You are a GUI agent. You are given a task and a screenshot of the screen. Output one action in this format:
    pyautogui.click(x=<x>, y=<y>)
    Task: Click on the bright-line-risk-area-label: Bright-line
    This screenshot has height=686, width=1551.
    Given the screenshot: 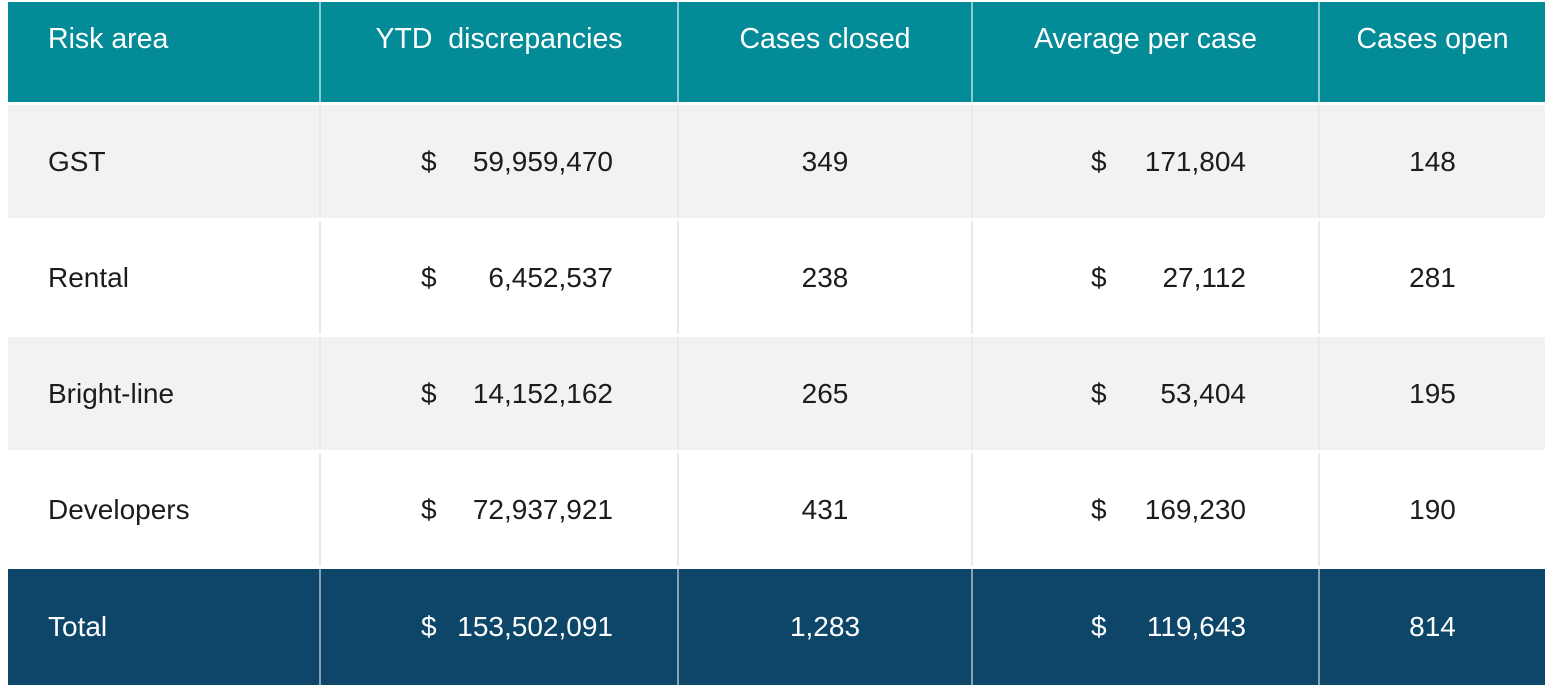 What is the action you would take?
    pyautogui.click(x=164, y=393)
    